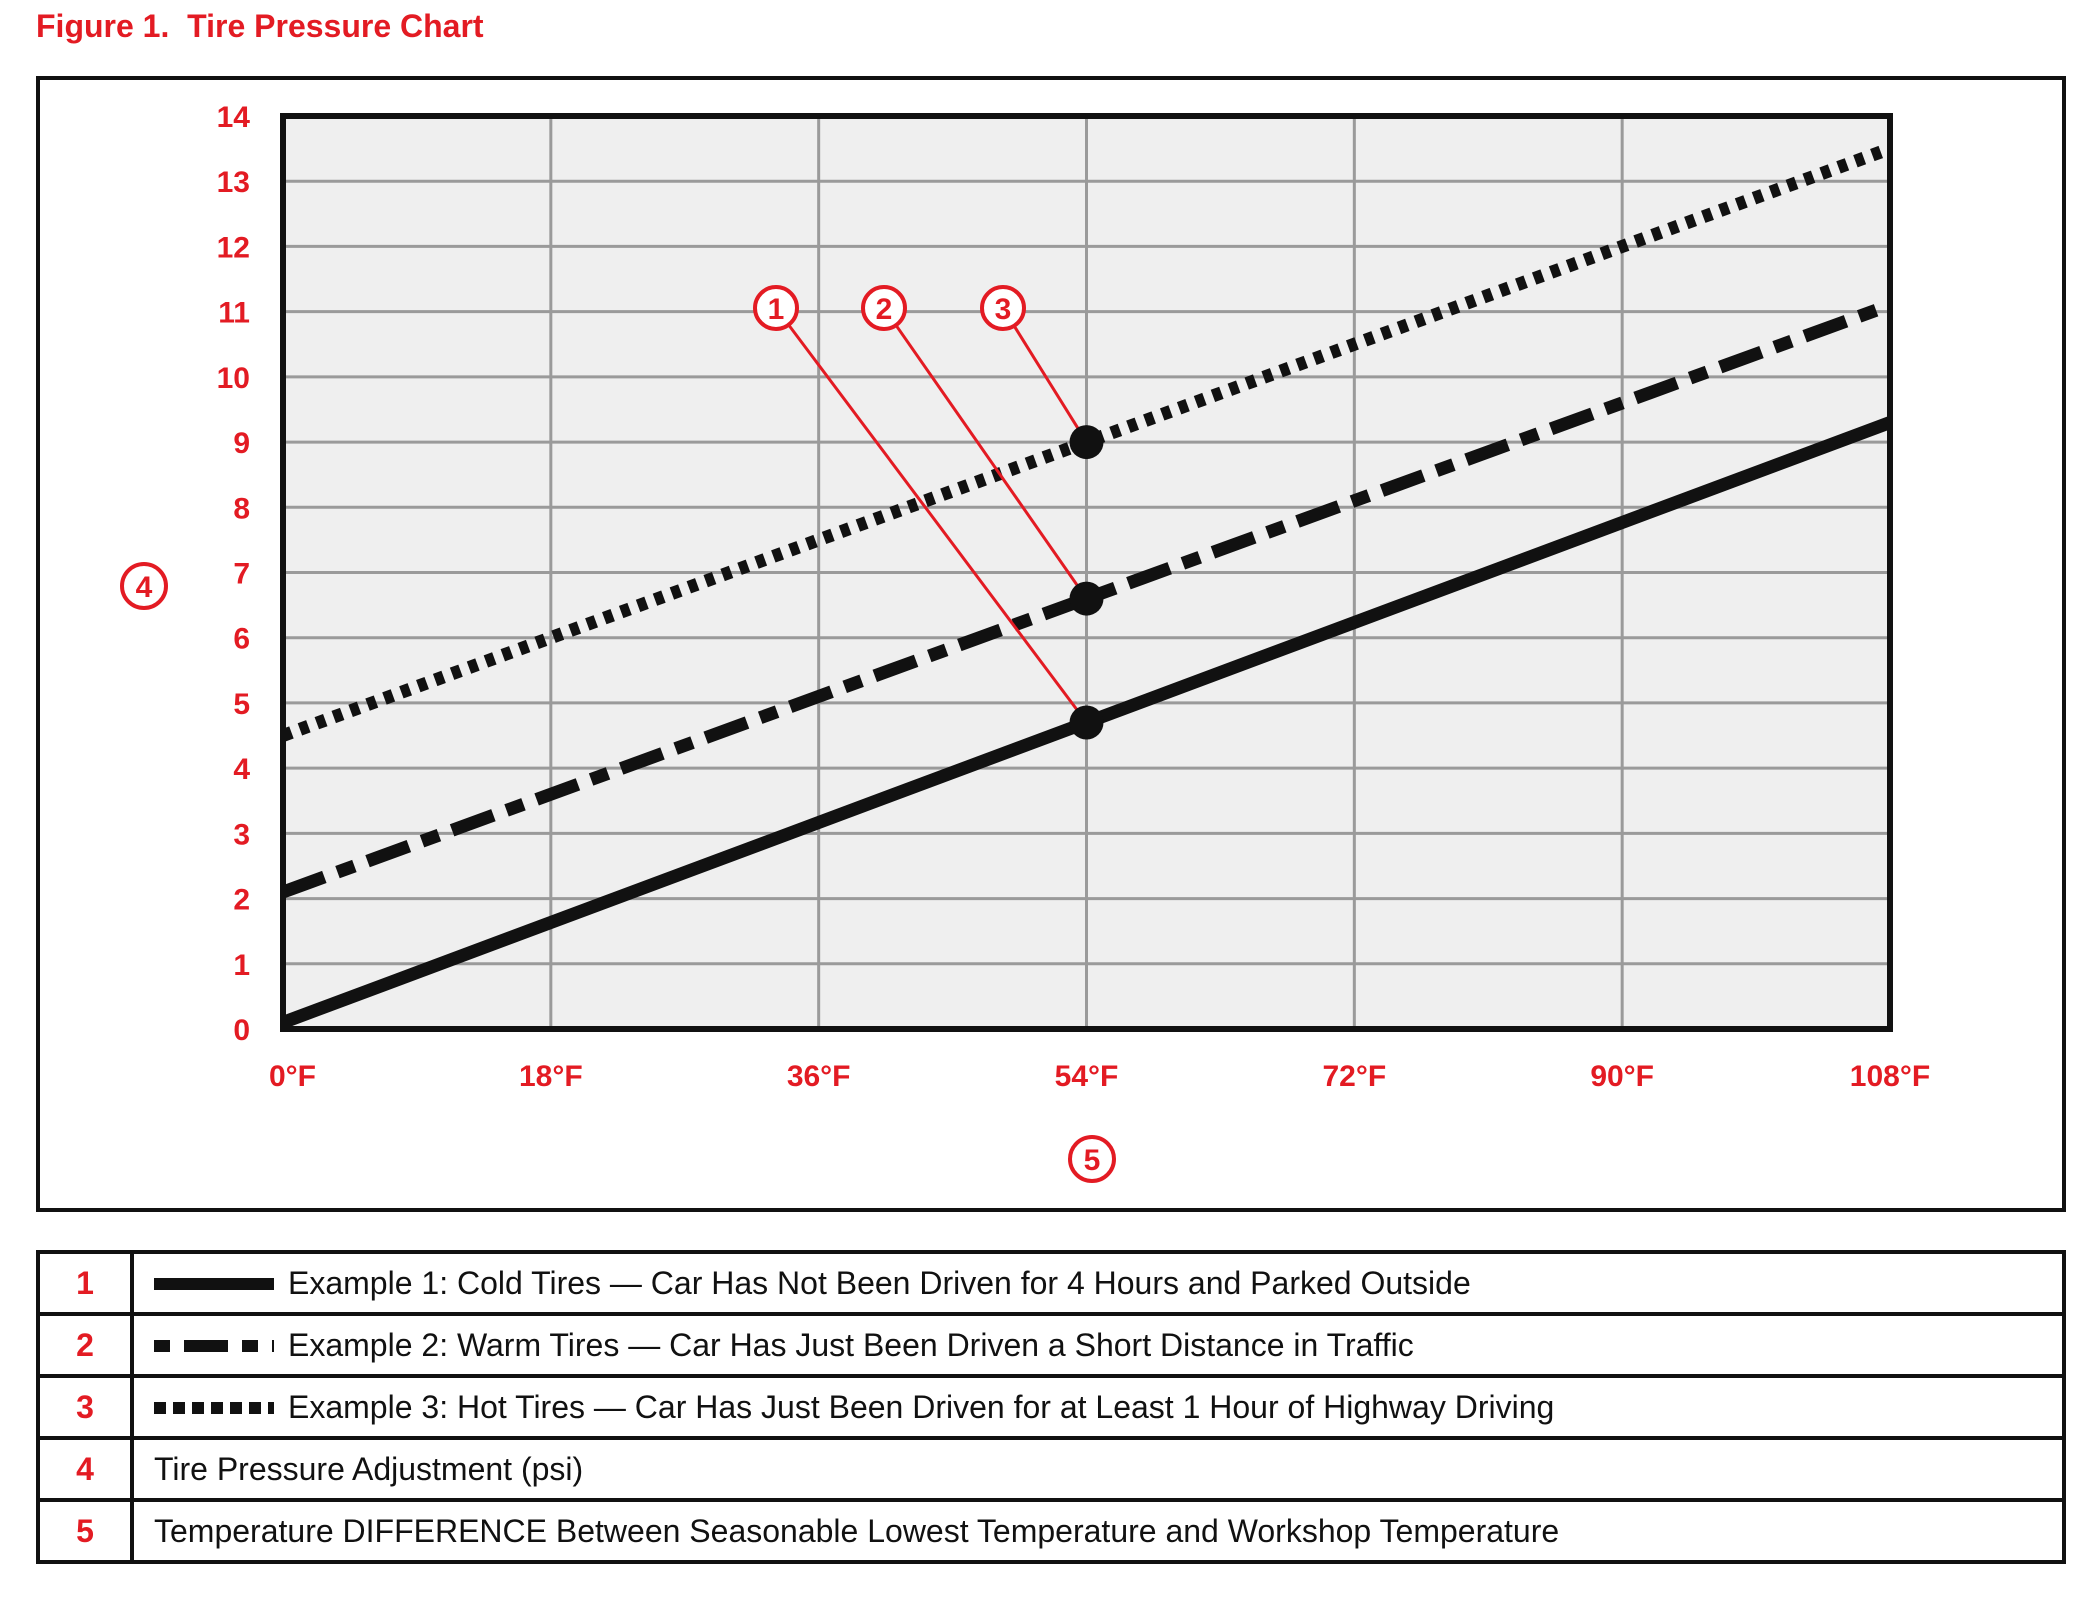  Describe the element at coordinates (260, 26) in the screenshot. I see `figure-title: Figure 1. Tire Pressure Chart` at that location.